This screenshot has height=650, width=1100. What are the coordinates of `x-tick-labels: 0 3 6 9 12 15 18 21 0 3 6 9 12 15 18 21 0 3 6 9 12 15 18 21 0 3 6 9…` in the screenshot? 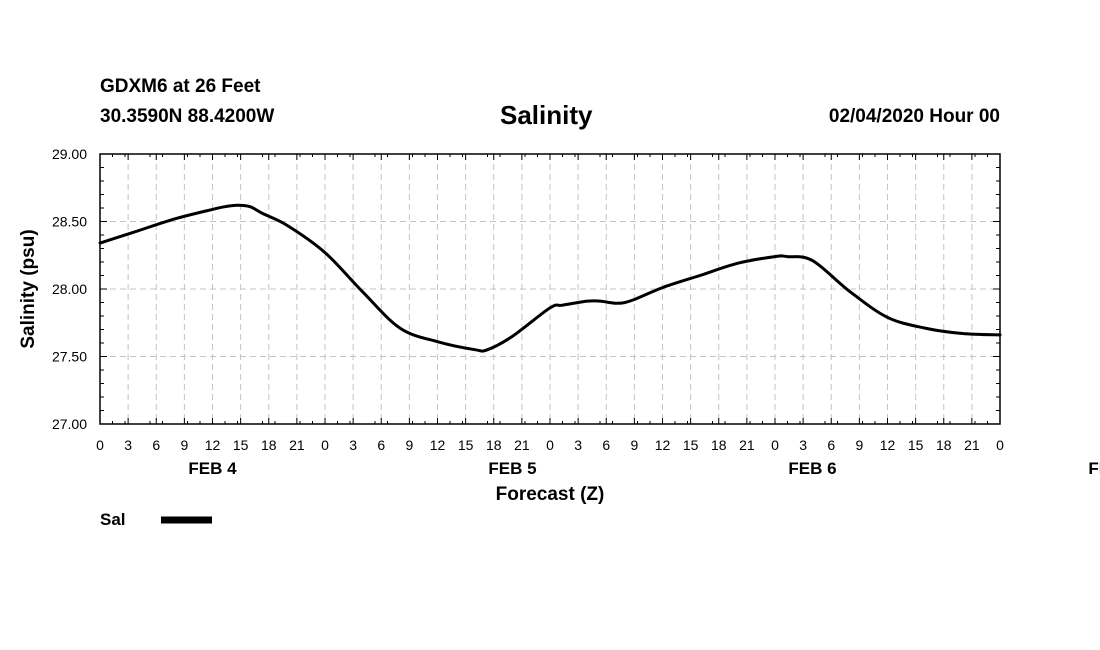 It's located at (550, 445).